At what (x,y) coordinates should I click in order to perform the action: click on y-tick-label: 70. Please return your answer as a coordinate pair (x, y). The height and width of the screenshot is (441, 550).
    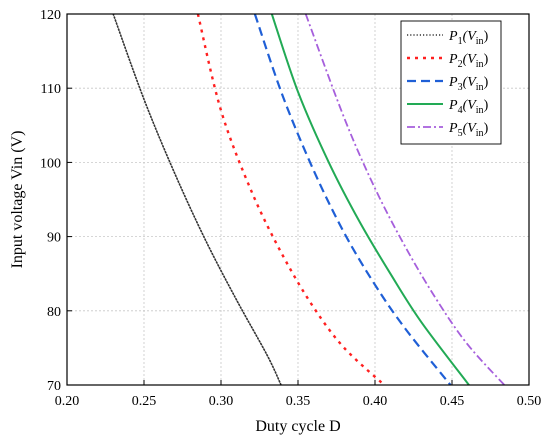
    Looking at the image, I should click on (54, 386).